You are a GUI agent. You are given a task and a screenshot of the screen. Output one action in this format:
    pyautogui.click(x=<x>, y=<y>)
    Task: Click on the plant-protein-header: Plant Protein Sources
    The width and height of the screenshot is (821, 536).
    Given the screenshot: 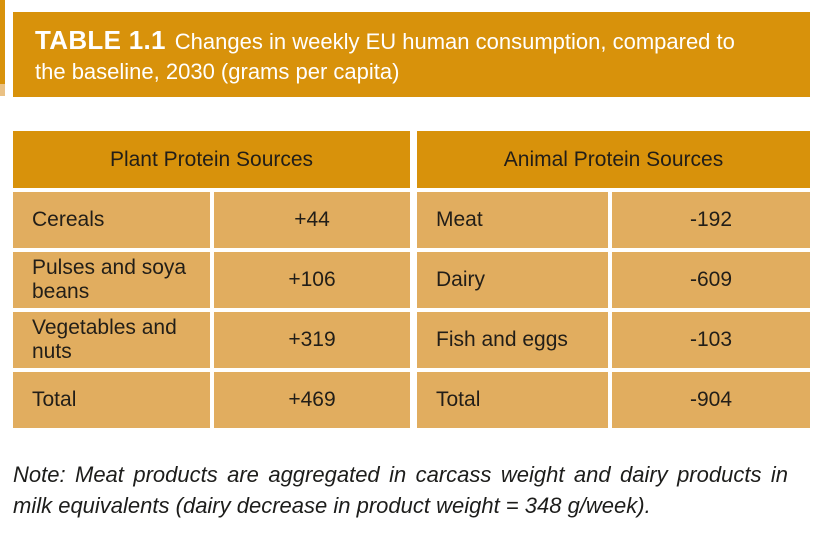 What is the action you would take?
    pyautogui.click(x=211, y=159)
    